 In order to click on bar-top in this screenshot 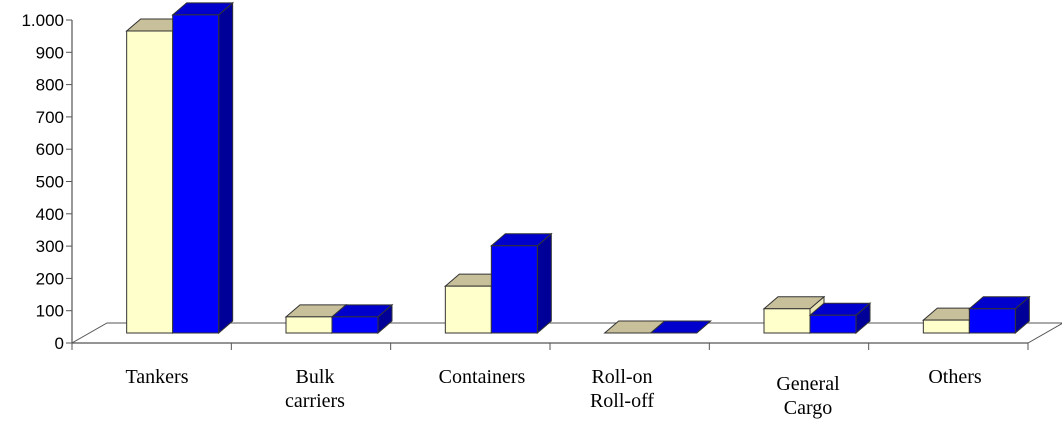, I will do `click(681, 327)`.